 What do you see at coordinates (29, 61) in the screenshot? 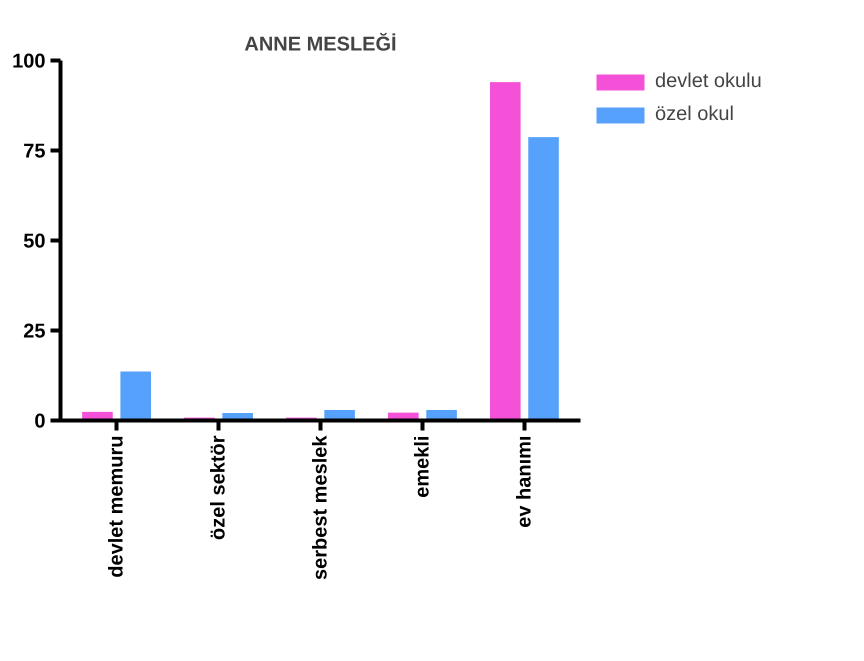
I see `y-tick-label: 100` at bounding box center [29, 61].